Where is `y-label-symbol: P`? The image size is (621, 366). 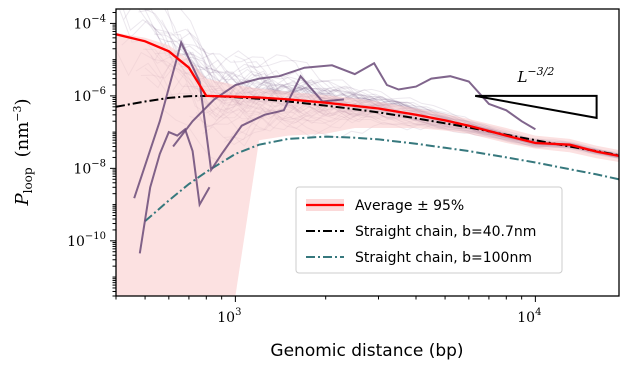 y-label-symbol: P is located at coordinates (22, 200).